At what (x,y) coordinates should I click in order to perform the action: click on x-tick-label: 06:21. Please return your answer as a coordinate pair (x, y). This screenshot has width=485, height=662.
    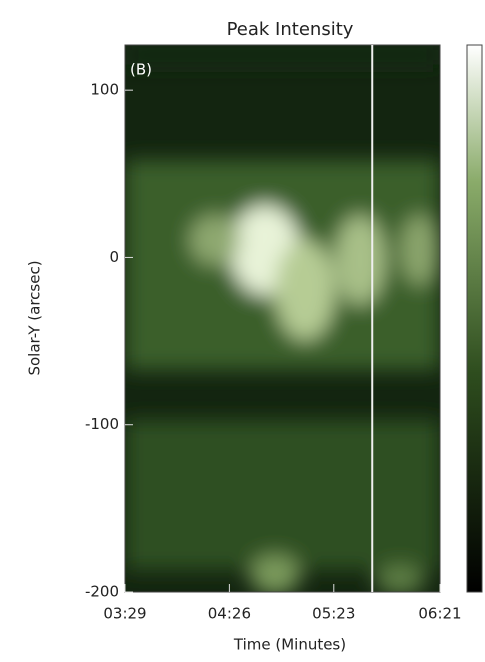
    Looking at the image, I should click on (439, 614).